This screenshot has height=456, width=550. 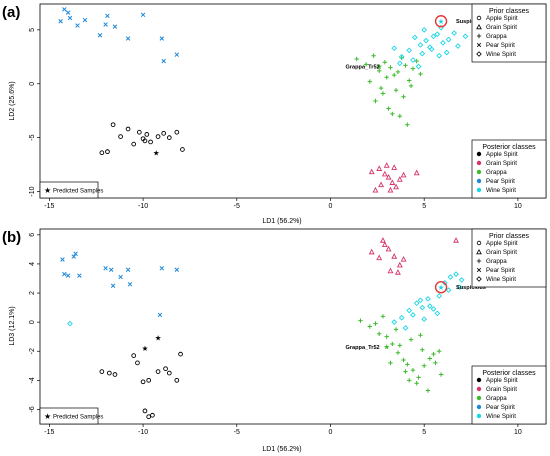 What do you see at coordinates (145, 348) in the screenshot?
I see `predicted-sample-star: ★` at bounding box center [145, 348].